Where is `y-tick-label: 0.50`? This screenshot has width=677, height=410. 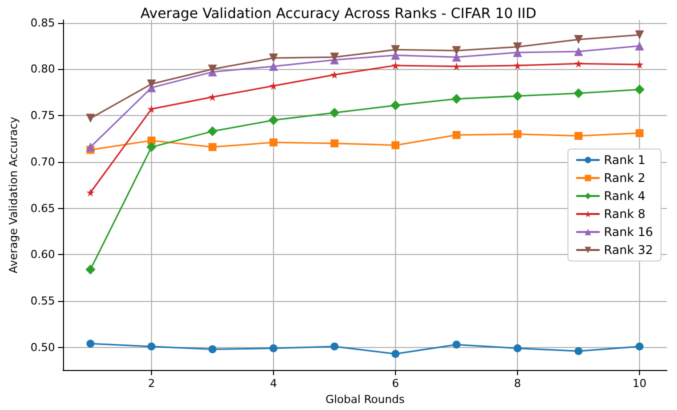
y-tick-label: 0.50 is located at coordinates (42, 347).